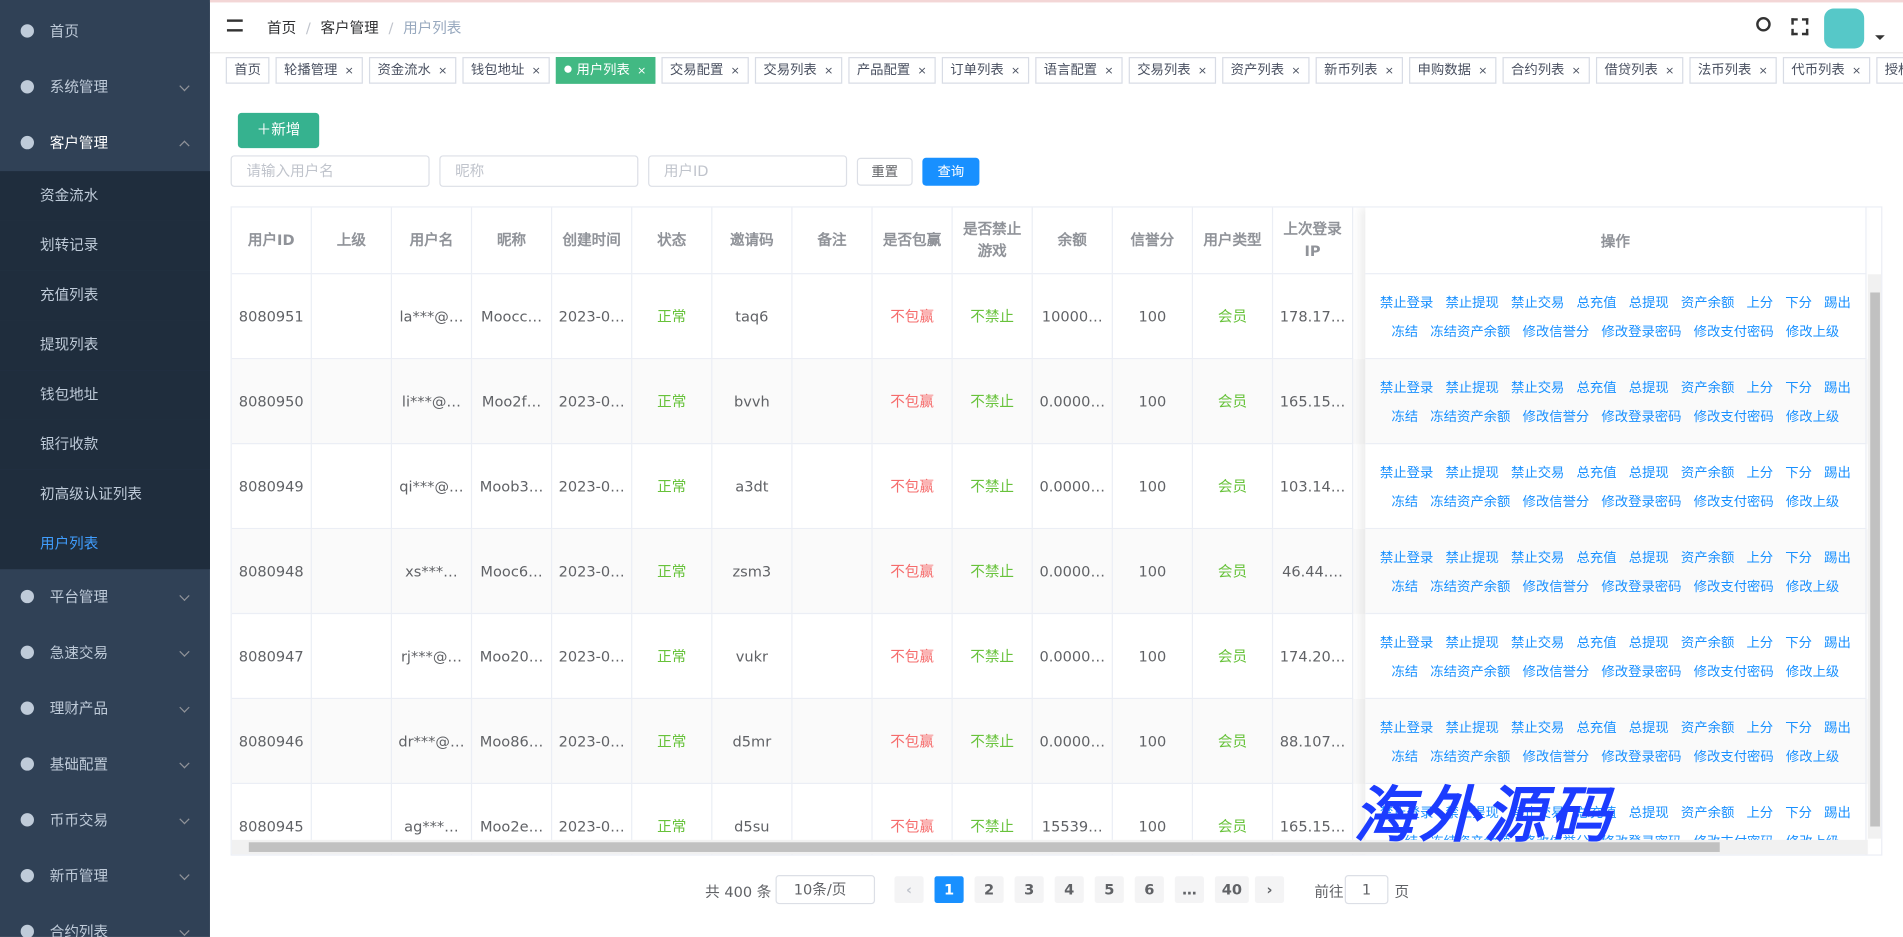 Image resolution: width=1903 pixels, height=937 pixels. I want to click on tab: 交易列表 ×, so click(1172, 70).